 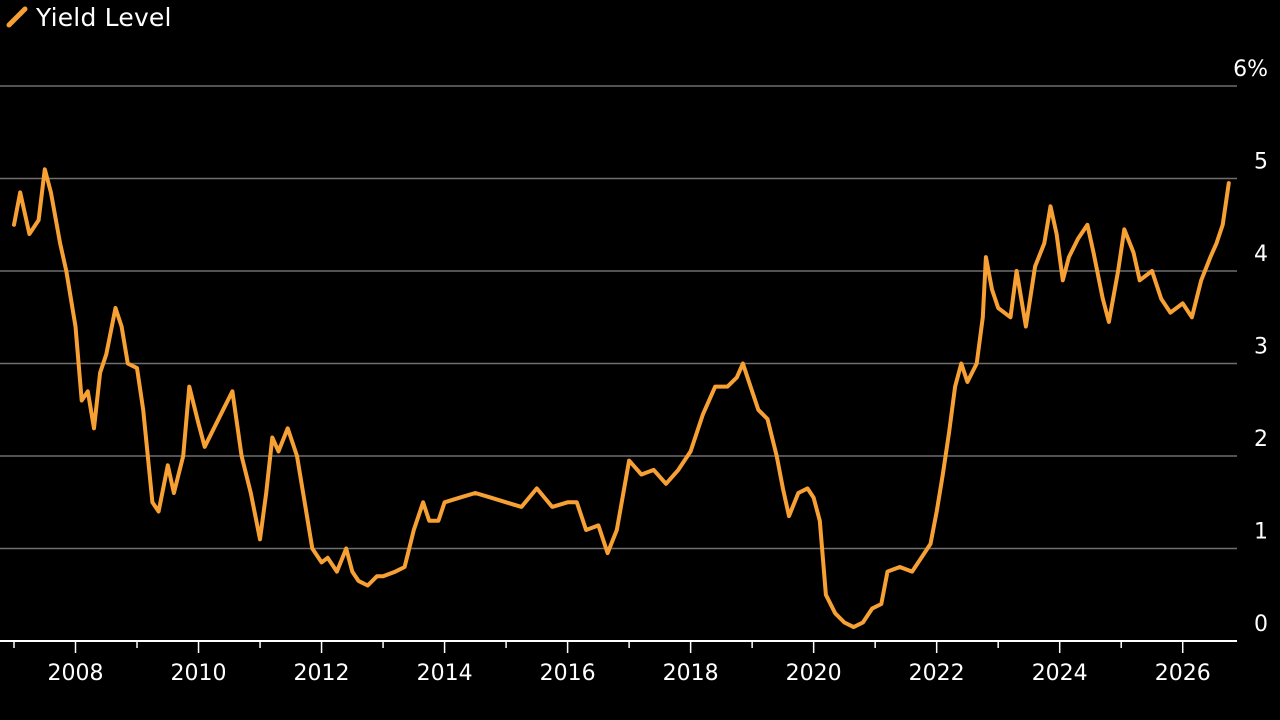 What do you see at coordinates (1250, 347) in the screenshot?
I see `y-axis: 0 1 2 3 4 5 6%` at bounding box center [1250, 347].